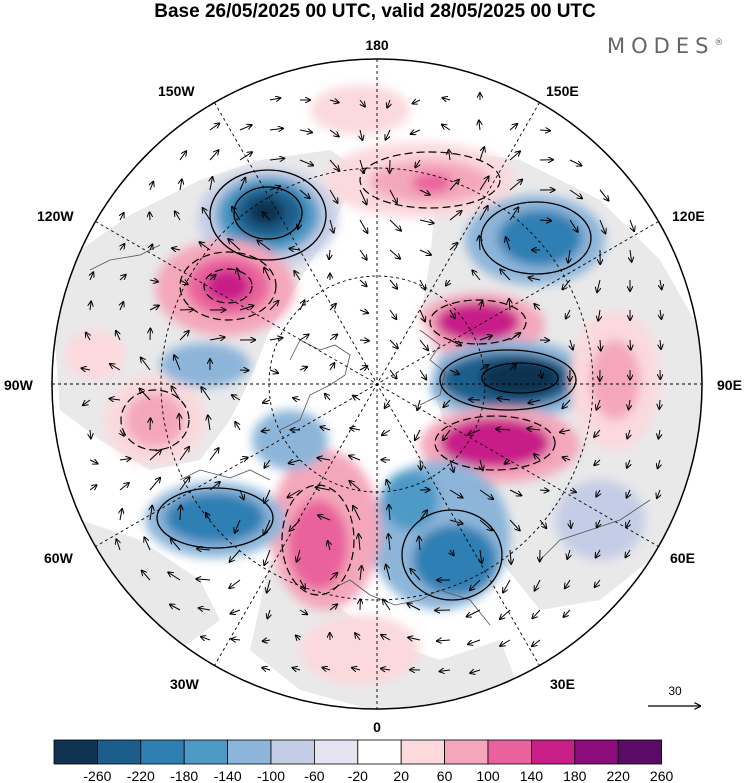 Image resolution: width=750 pixels, height=783 pixels. Describe the element at coordinates (401, 775) in the screenshot. I see `colorbar-tick-label: 20` at that location.